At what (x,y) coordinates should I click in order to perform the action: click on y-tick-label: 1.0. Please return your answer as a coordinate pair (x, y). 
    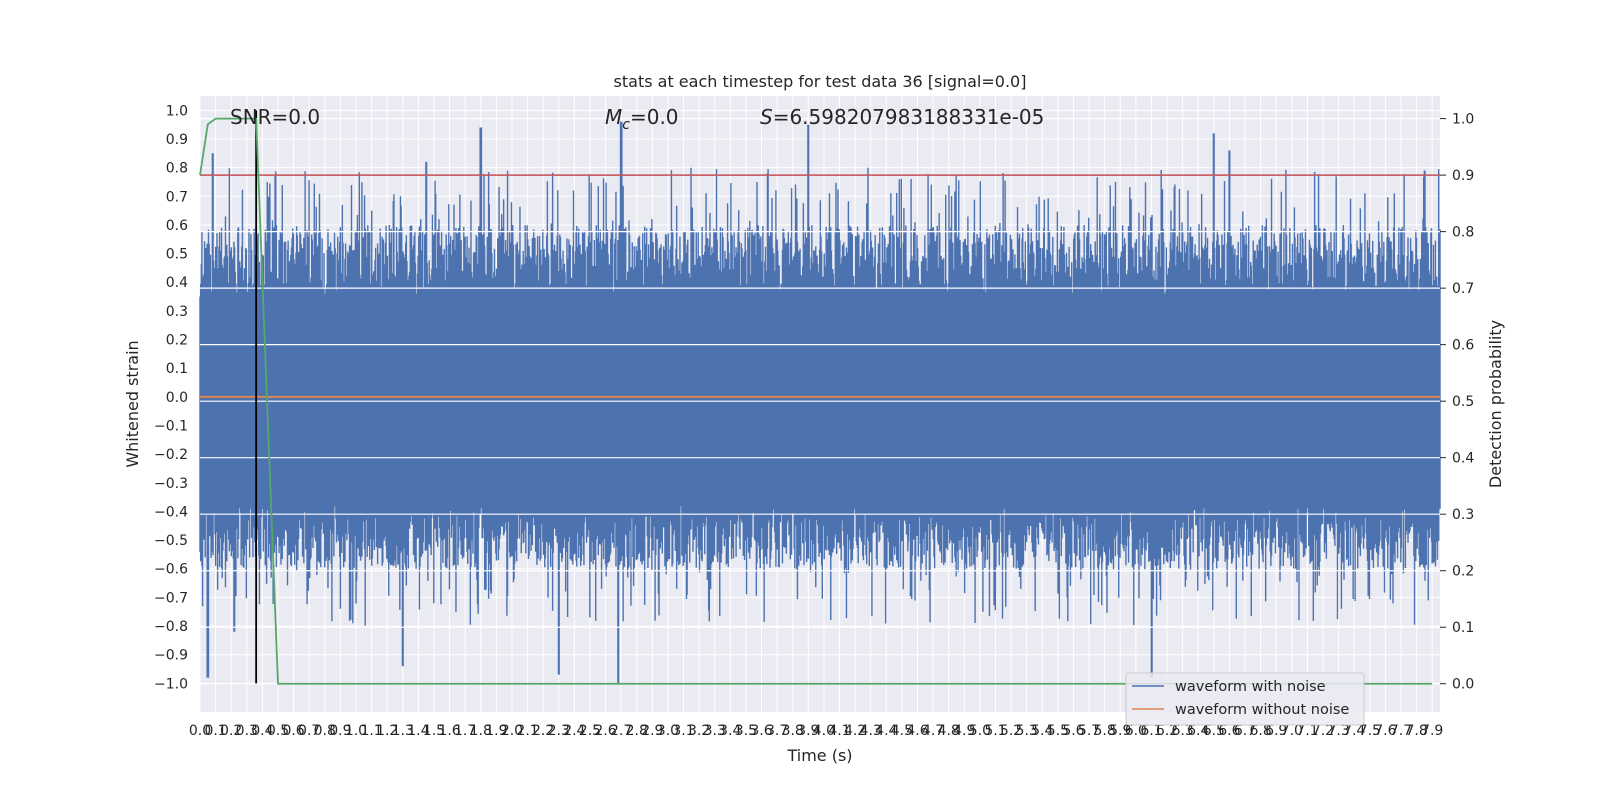
    Looking at the image, I should click on (177, 111).